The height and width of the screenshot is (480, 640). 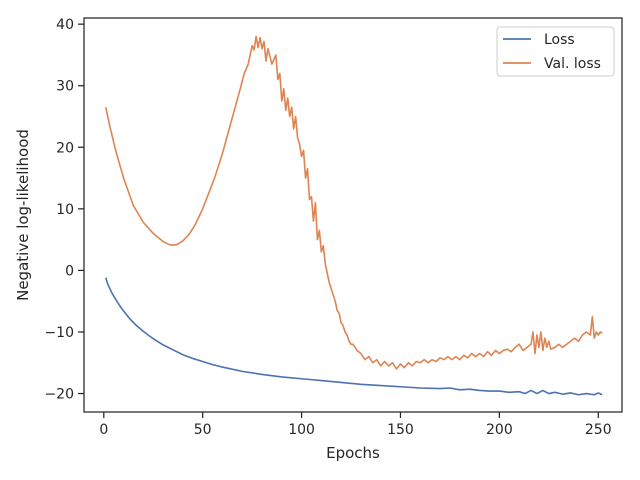 What do you see at coordinates (555, 51) in the screenshot?
I see `legend: Loss Val. loss` at bounding box center [555, 51].